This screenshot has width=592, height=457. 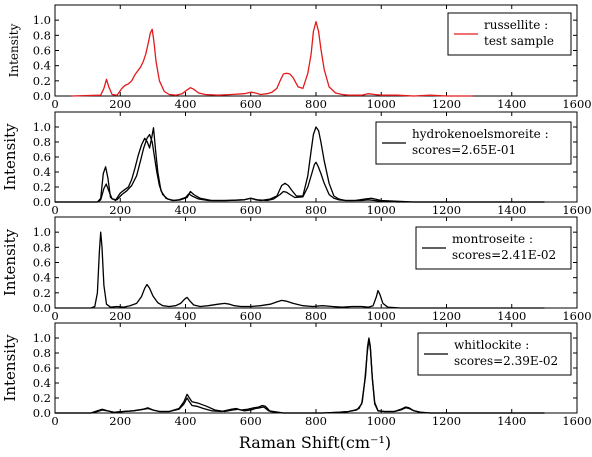 I want to click on legend-label: scores=2.65E-01, so click(x=464, y=150).